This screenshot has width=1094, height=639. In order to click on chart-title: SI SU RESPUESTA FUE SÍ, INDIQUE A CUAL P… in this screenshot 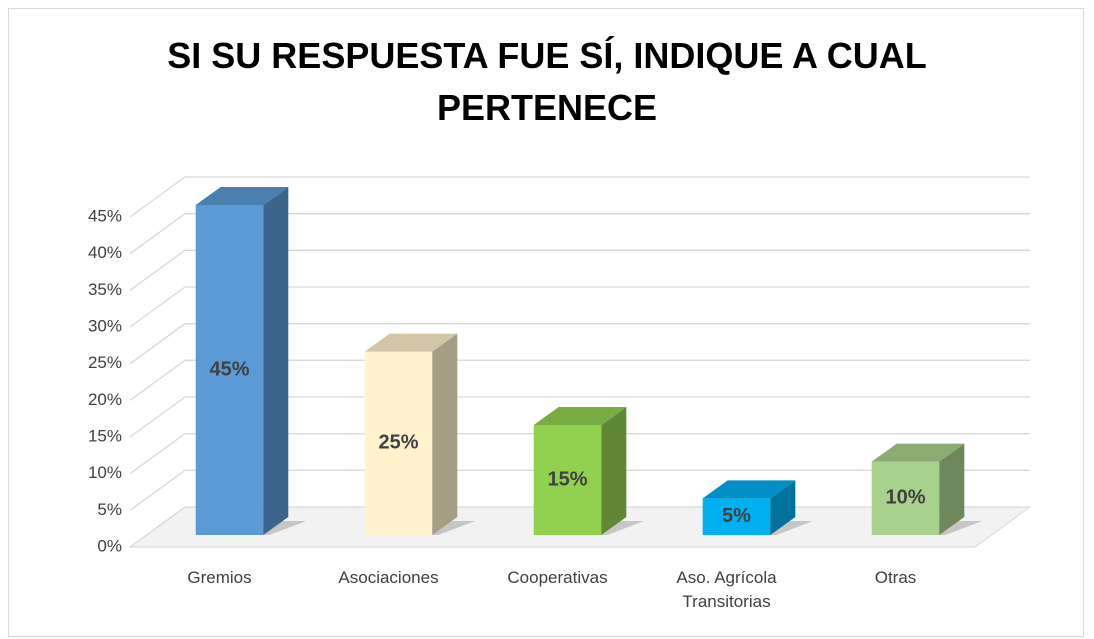, I will do `click(547, 81)`.